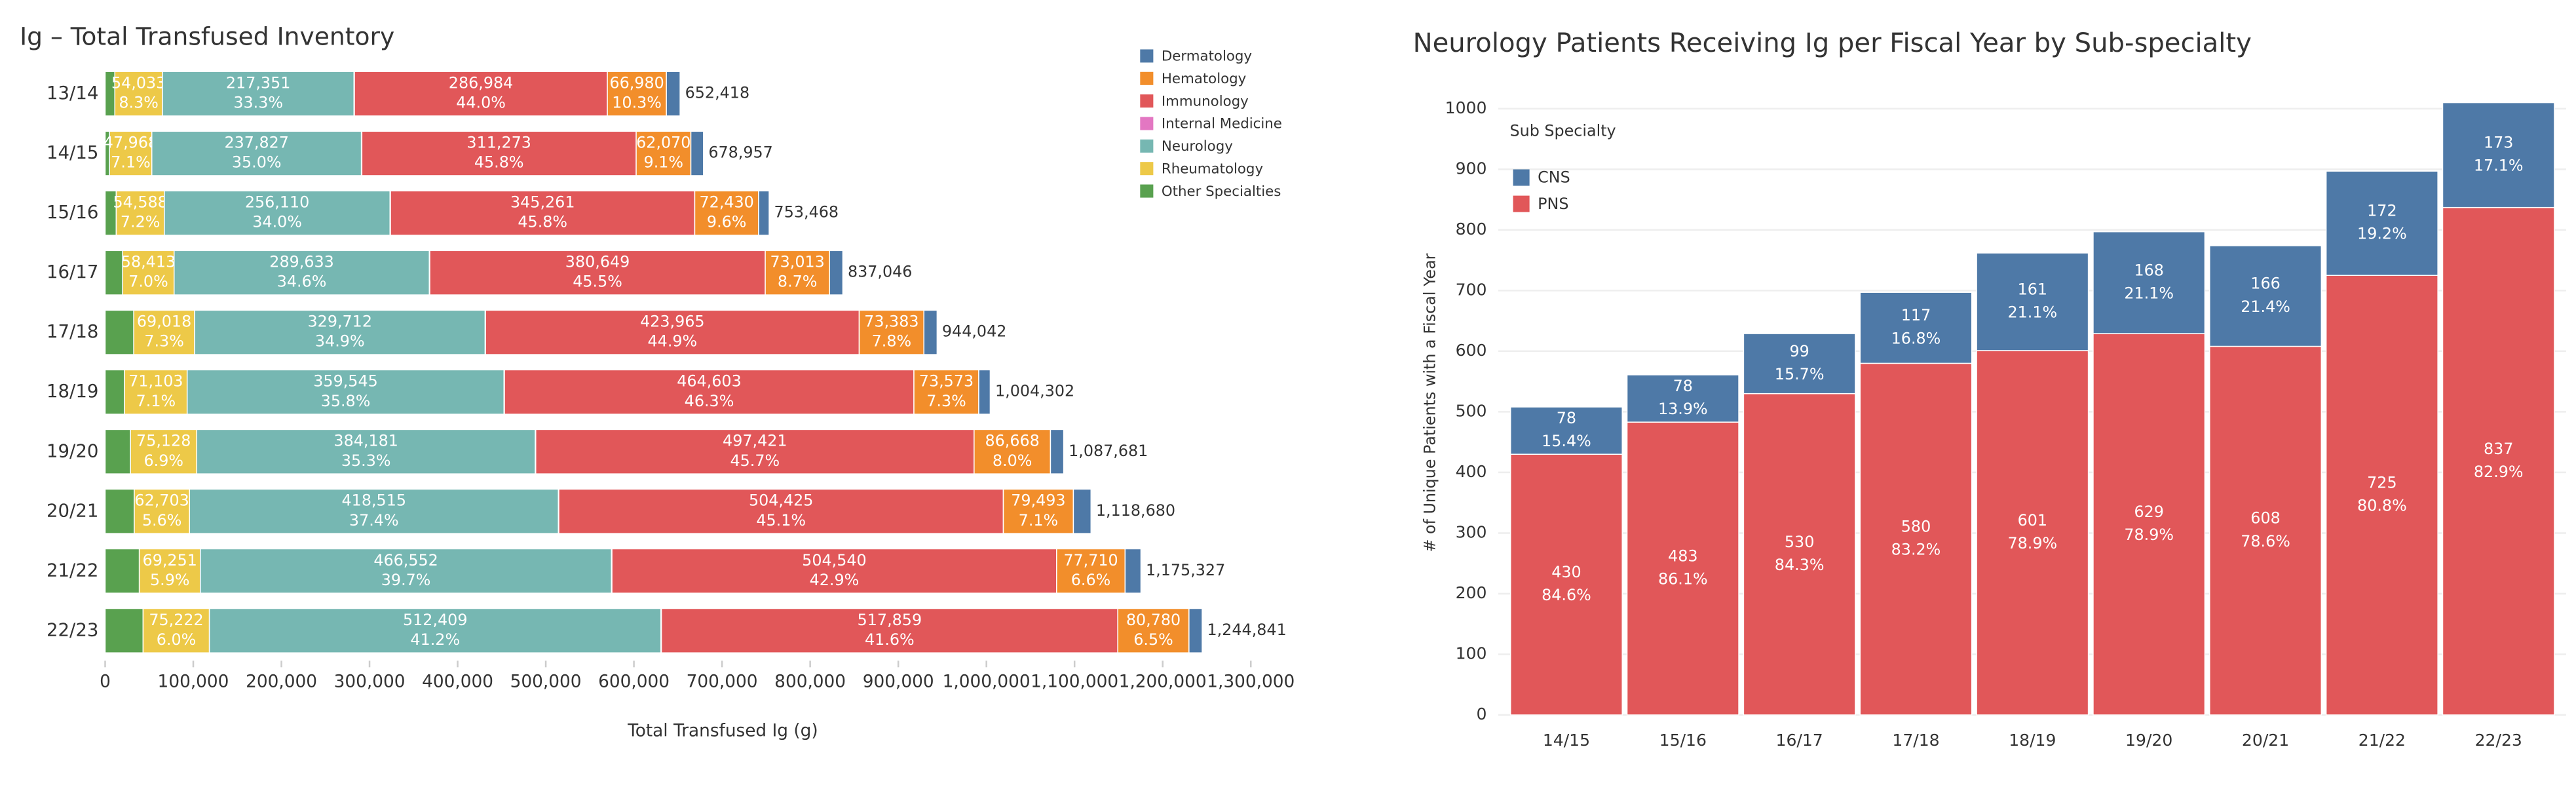  I want to click on value-label: 86,668, so click(1012, 441).